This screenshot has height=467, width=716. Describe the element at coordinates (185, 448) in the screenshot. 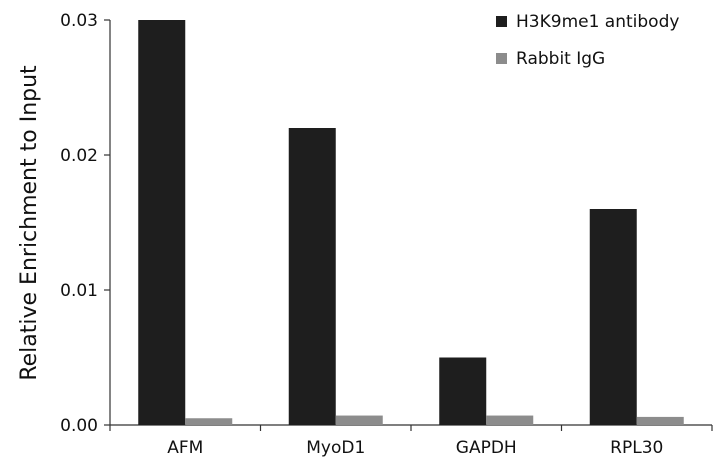

I see `x-category-label: AFM` at that location.